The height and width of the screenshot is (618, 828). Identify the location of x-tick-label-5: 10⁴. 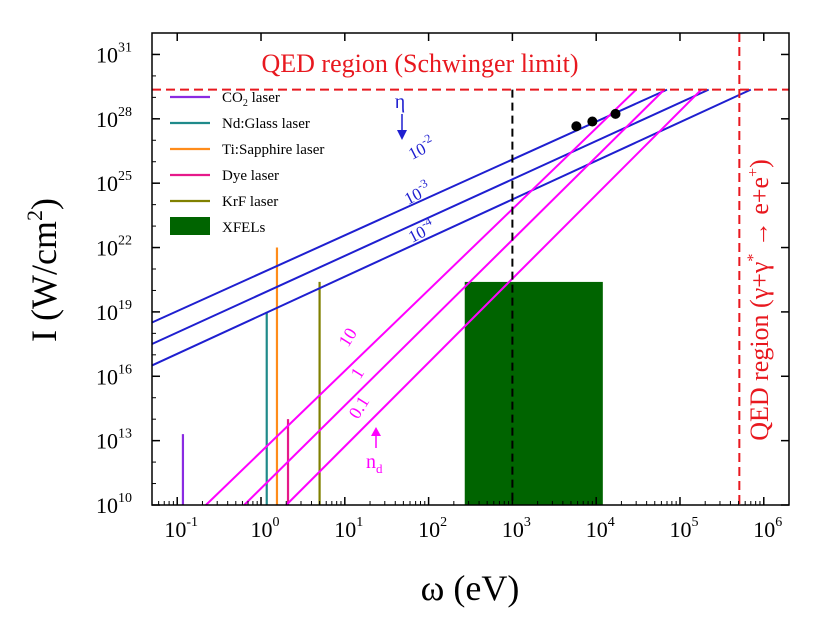
(600, 528).